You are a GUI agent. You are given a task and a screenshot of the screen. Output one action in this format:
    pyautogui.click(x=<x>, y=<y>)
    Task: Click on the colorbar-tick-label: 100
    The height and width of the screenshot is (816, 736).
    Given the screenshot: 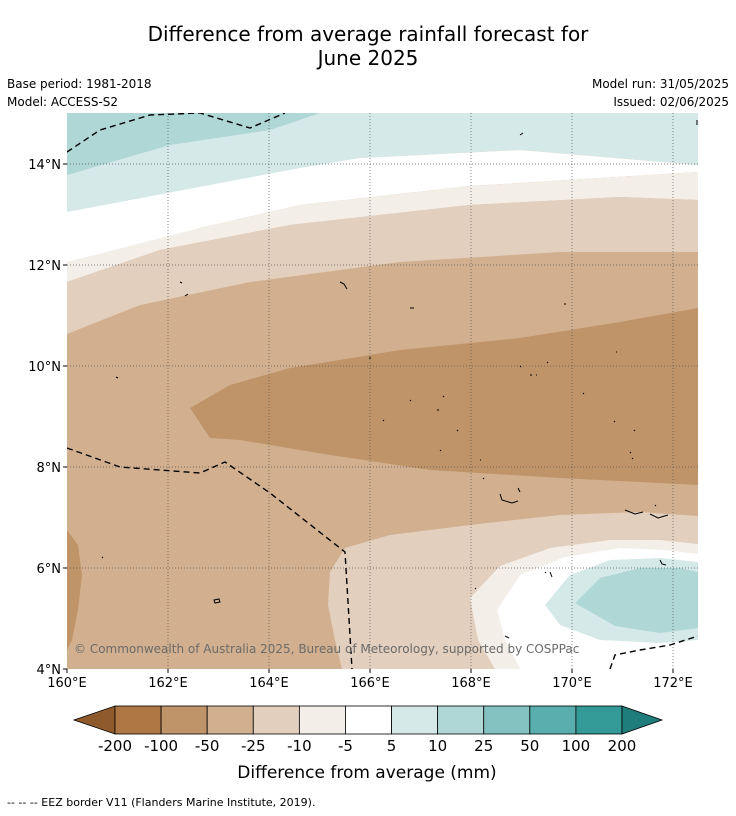 What is the action you would take?
    pyautogui.click(x=576, y=746)
    